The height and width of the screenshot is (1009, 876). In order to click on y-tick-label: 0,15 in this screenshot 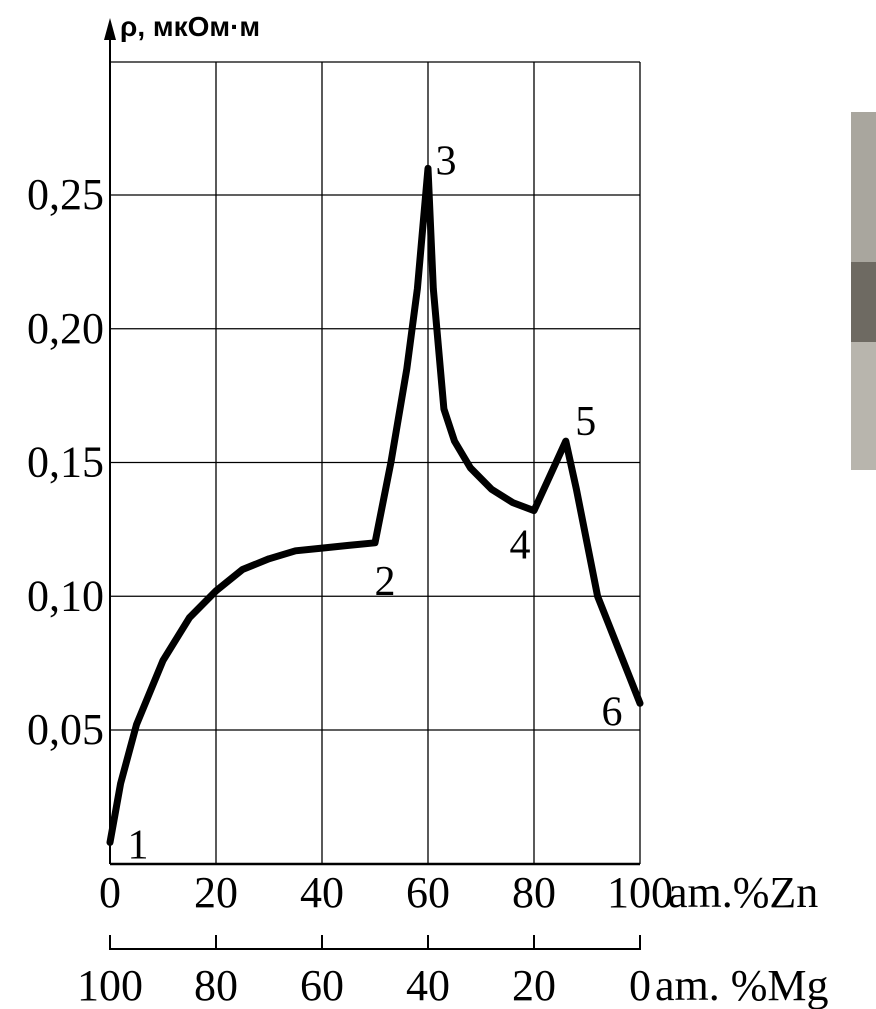, I will do `click(65, 462)`.